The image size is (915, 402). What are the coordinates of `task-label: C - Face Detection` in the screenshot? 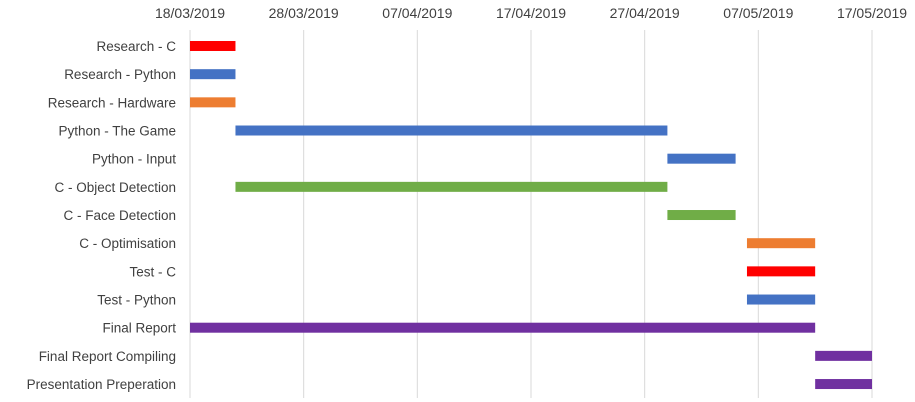 It's located at (119, 215).